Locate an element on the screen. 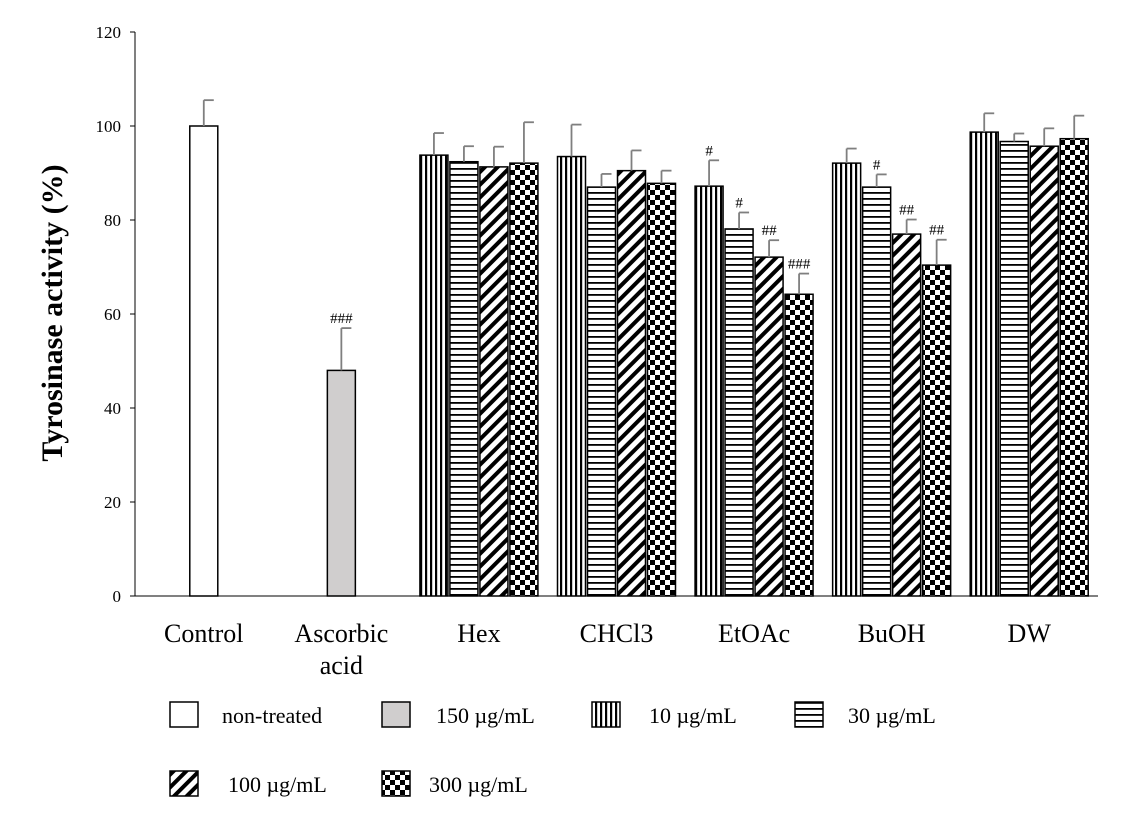  y-axis-ticks: 0 20 40 60 80 100 120 is located at coordinates (115, 314).